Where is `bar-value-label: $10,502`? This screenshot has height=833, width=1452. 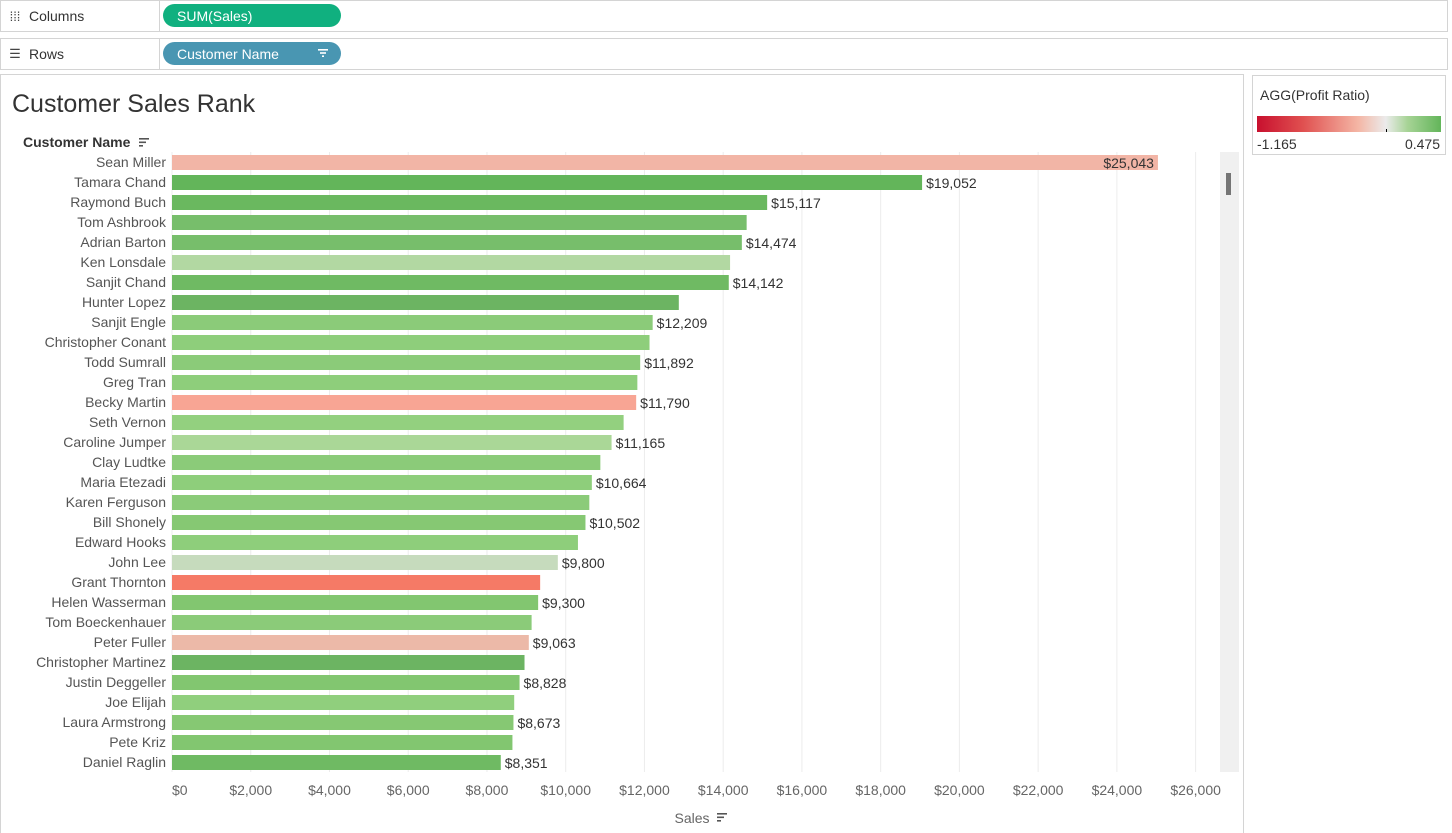 bar-value-label: $10,502 is located at coordinates (614, 523).